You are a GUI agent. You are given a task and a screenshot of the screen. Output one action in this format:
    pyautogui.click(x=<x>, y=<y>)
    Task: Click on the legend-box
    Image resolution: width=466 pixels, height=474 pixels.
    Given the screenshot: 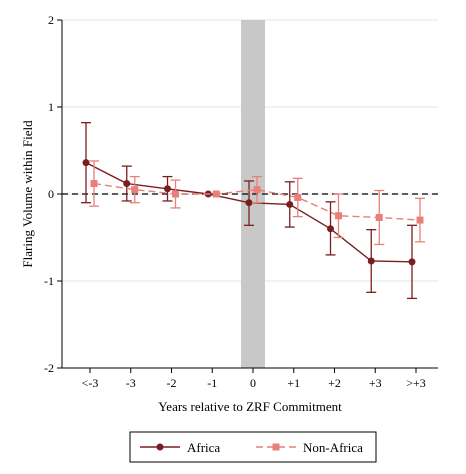 What is the action you would take?
    pyautogui.click(x=253, y=447)
    